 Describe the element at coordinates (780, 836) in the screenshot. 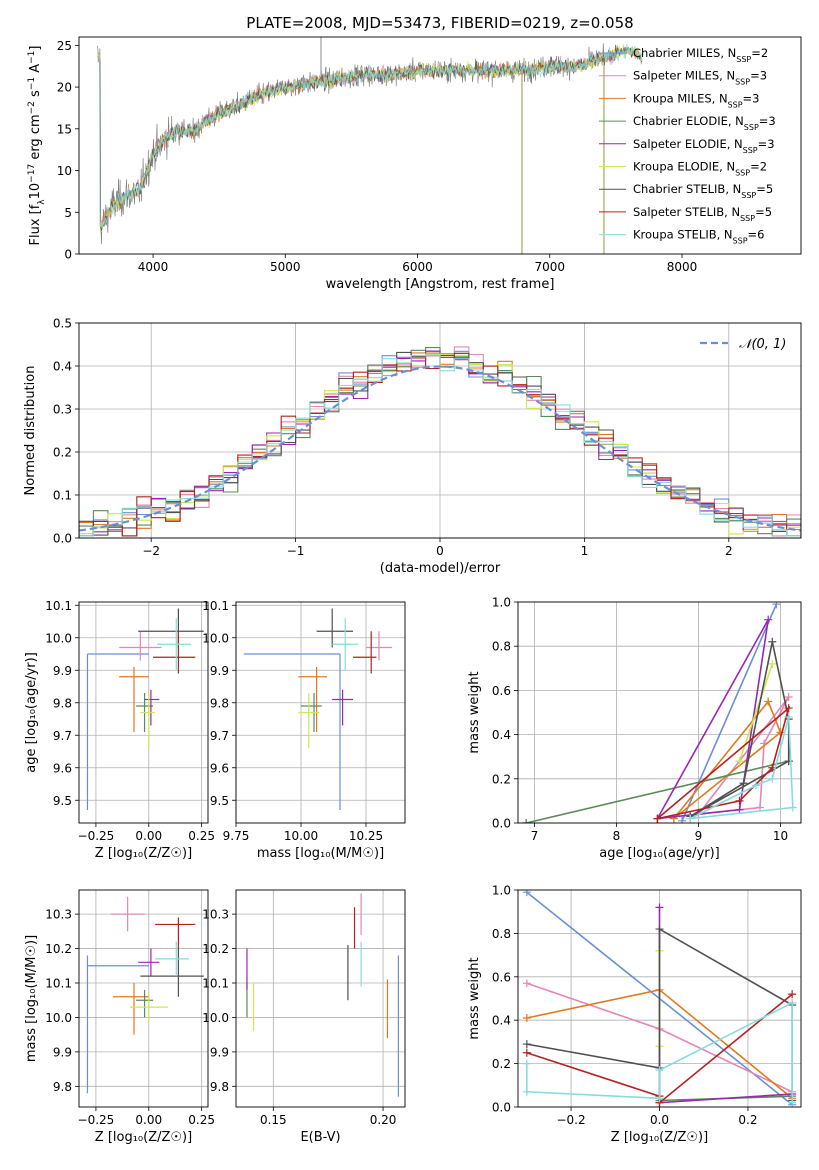

I see `x-tick-label: 10` at that location.